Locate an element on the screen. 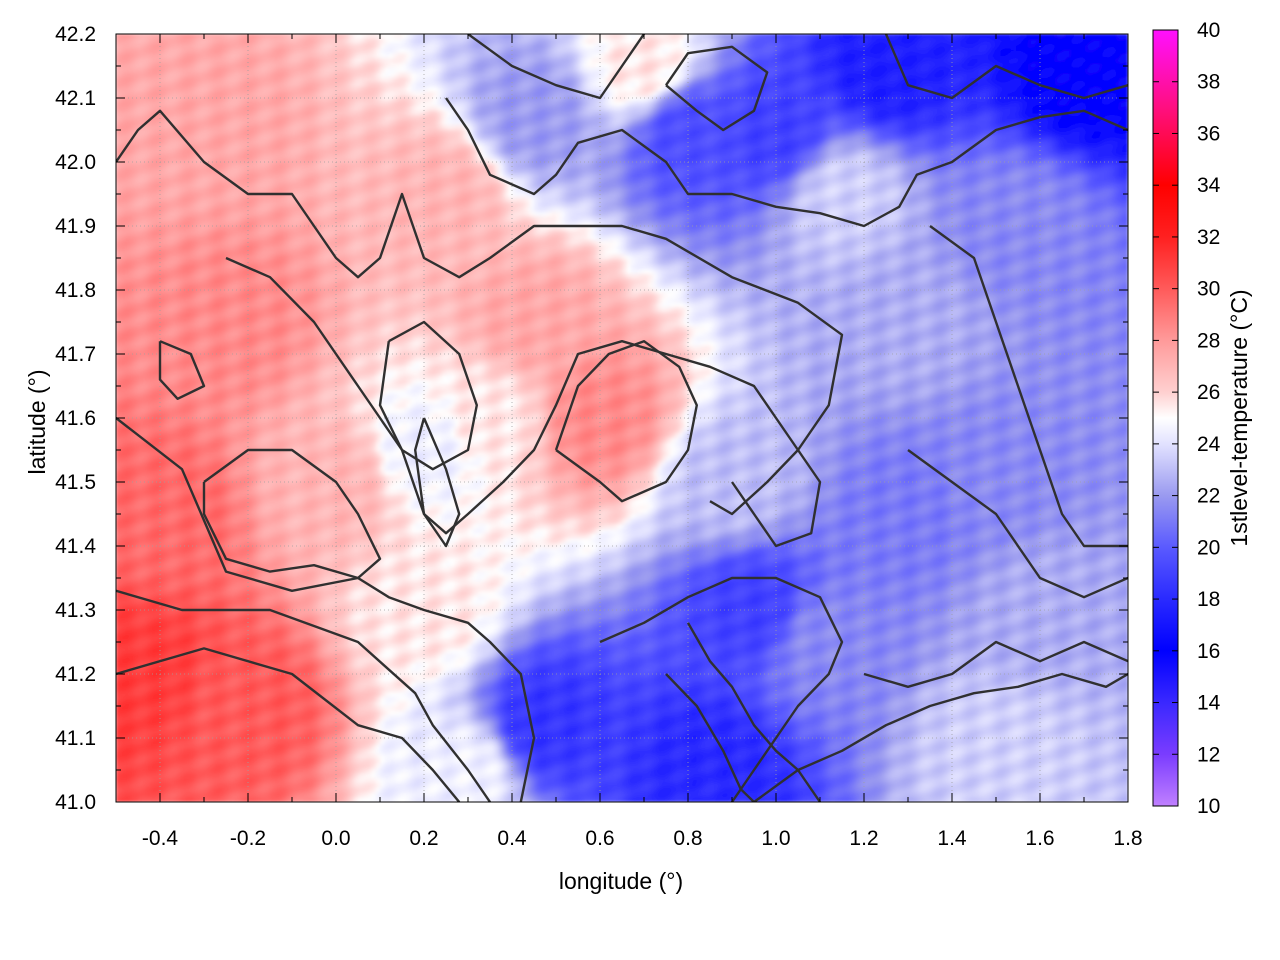 This screenshot has width=1280, height=960. colorbar-tick-label: 22 is located at coordinates (1208, 496).